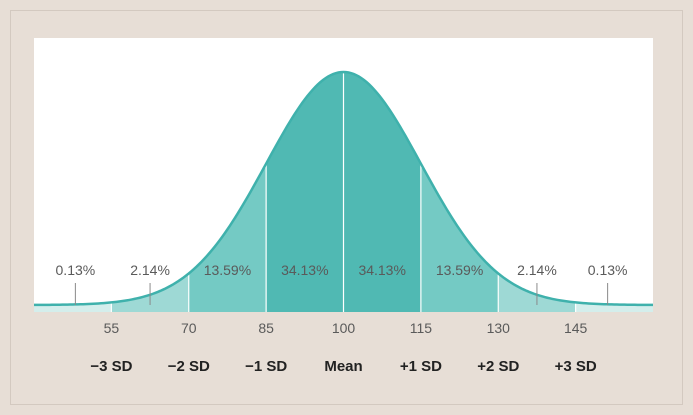 This screenshot has width=693, height=415. I want to click on sd-label: −3 SD, so click(111, 366).